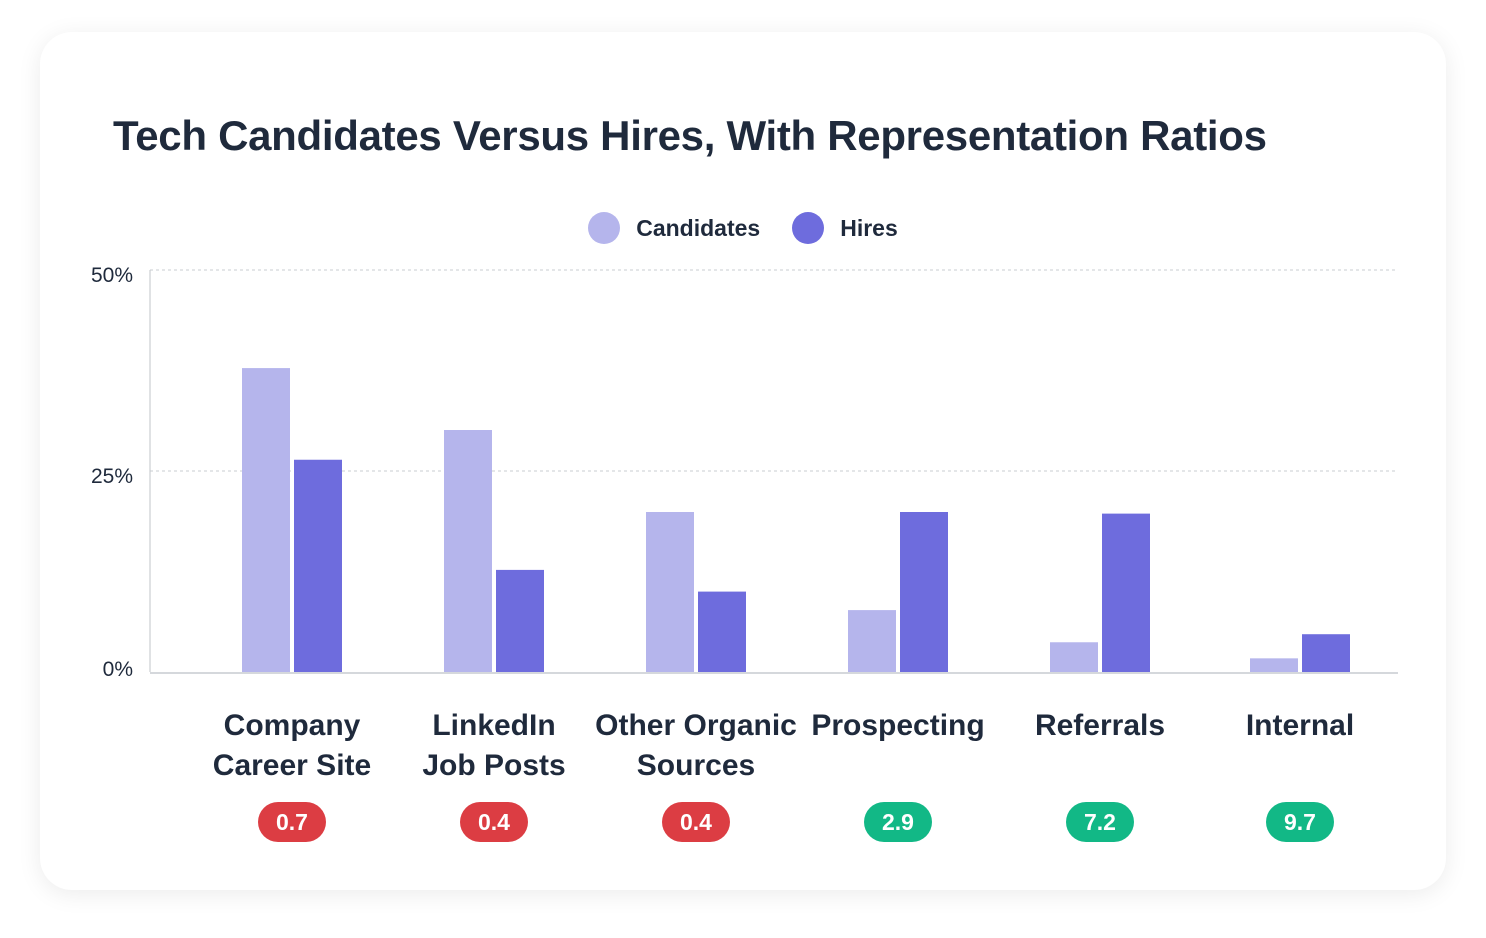 This screenshot has height=938, width=1486. I want to click on x-tick-label: Other Organic Sources, so click(696, 746).